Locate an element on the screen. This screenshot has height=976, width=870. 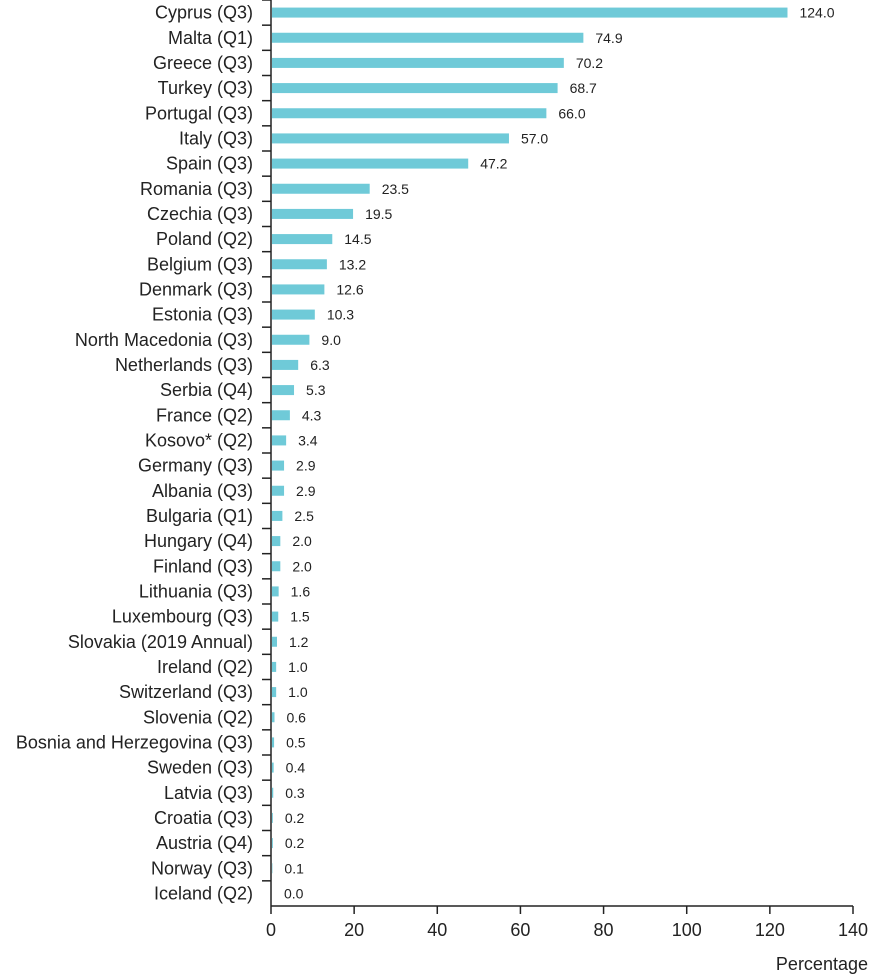
category-label: Greece (Q3) is located at coordinates (203, 63).